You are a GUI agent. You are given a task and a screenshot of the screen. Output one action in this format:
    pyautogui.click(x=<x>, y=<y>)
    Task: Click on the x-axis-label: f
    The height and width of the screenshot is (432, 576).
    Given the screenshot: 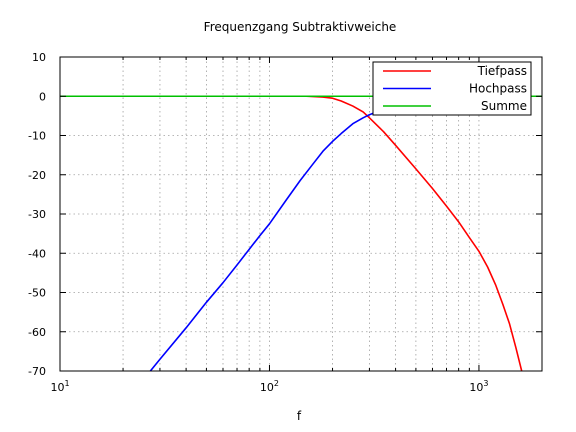 What is the action you would take?
    pyautogui.click(x=299, y=416)
    